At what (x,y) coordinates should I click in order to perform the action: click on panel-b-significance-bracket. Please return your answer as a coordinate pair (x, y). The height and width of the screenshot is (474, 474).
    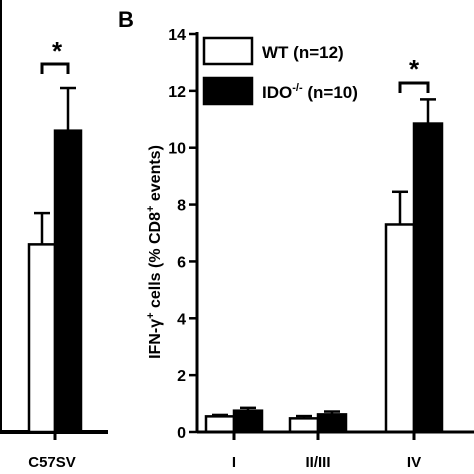
    Looking at the image, I should click on (414, 87).